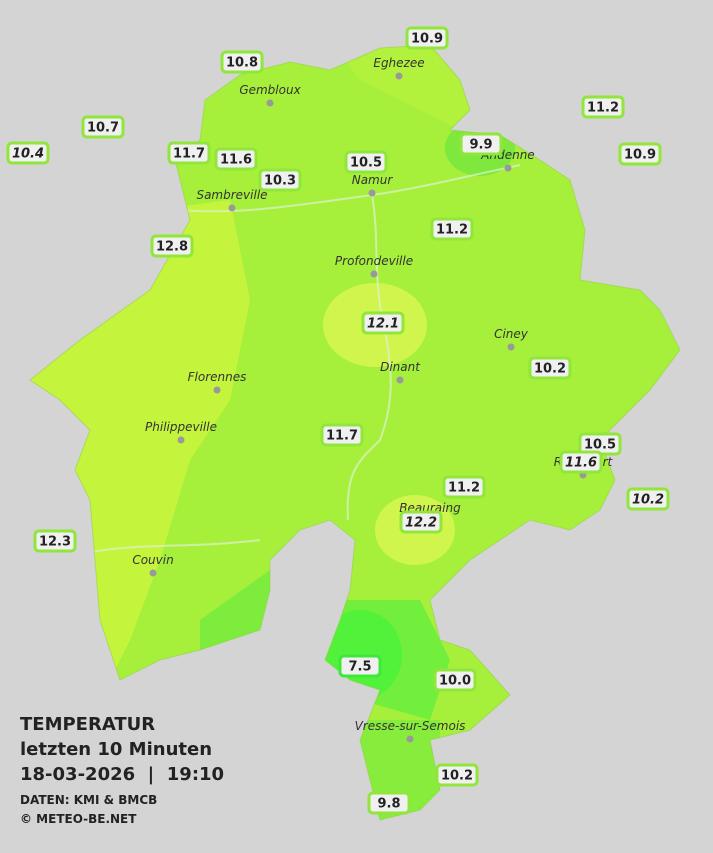 The height and width of the screenshot is (853, 713). Describe the element at coordinates (400, 367) in the screenshot. I see `place-name: Dinant` at that location.